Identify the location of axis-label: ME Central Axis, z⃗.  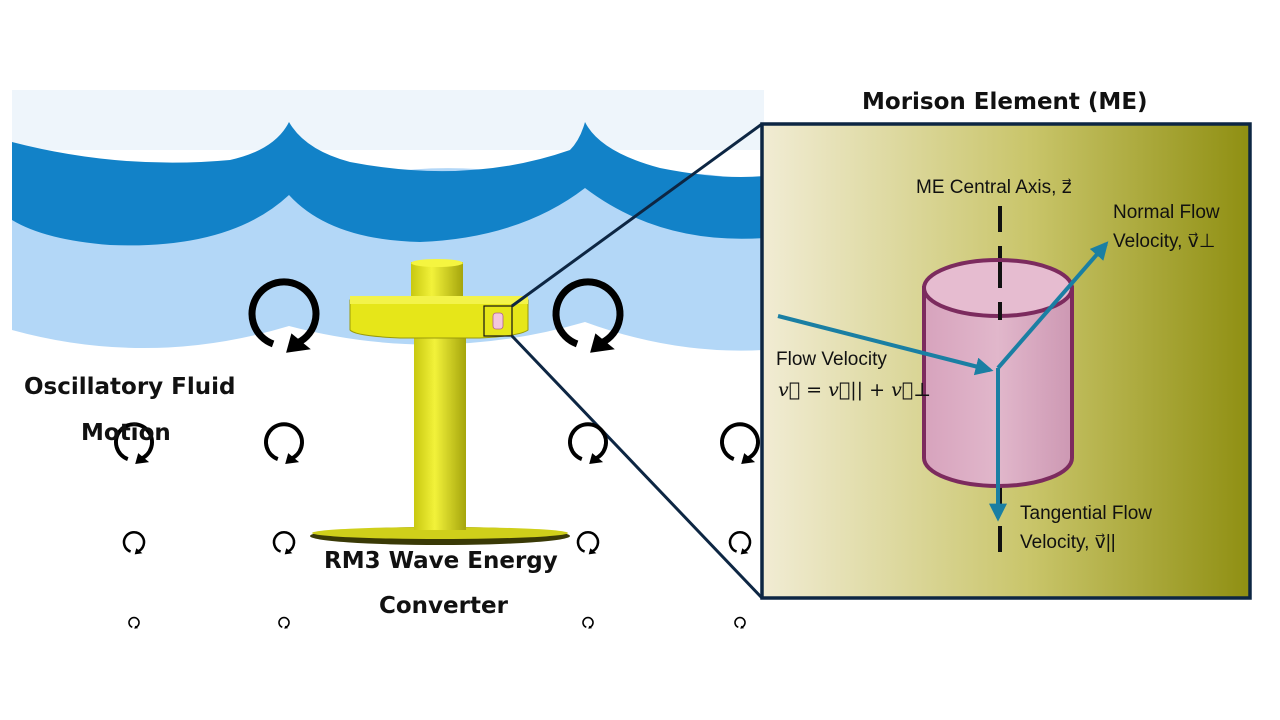
(994, 187).